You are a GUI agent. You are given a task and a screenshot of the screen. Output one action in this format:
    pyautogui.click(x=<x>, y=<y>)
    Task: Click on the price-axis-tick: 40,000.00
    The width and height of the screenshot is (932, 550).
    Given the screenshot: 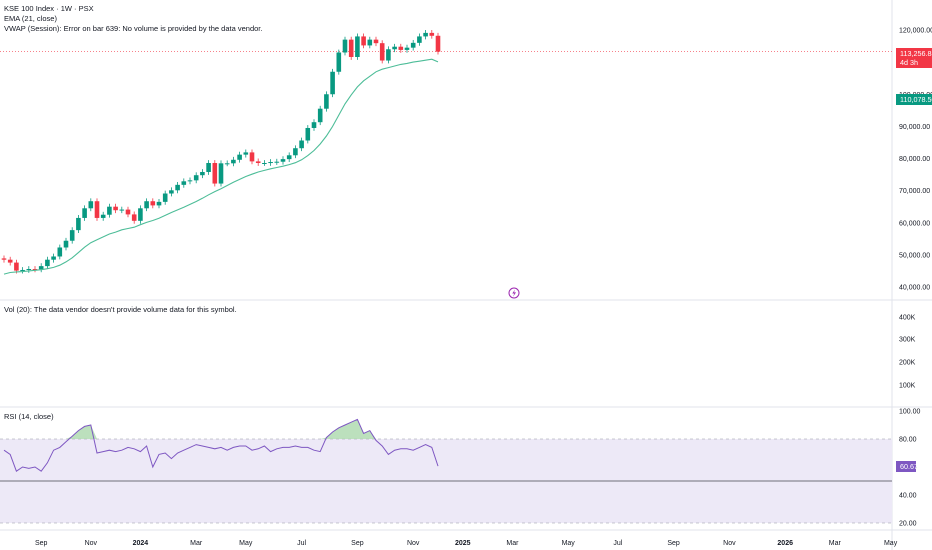 What is the action you would take?
    pyautogui.click(x=914, y=288)
    